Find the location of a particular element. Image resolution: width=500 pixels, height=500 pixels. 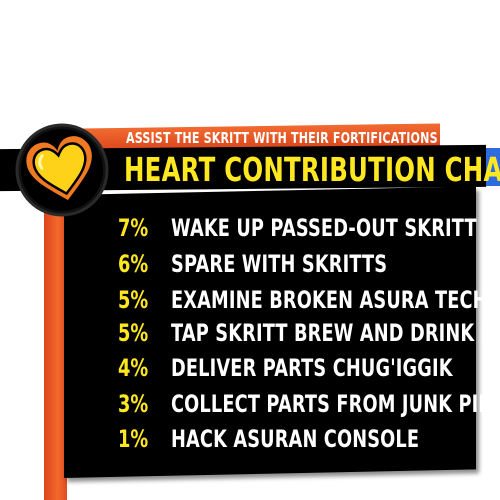

title-edge-right is located at coordinates (493, 167).